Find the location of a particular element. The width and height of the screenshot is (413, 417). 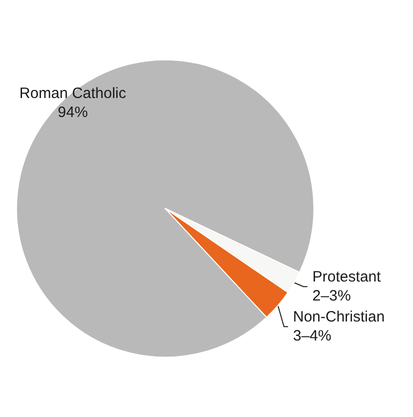

data-label: 3–4% is located at coordinates (312, 336).